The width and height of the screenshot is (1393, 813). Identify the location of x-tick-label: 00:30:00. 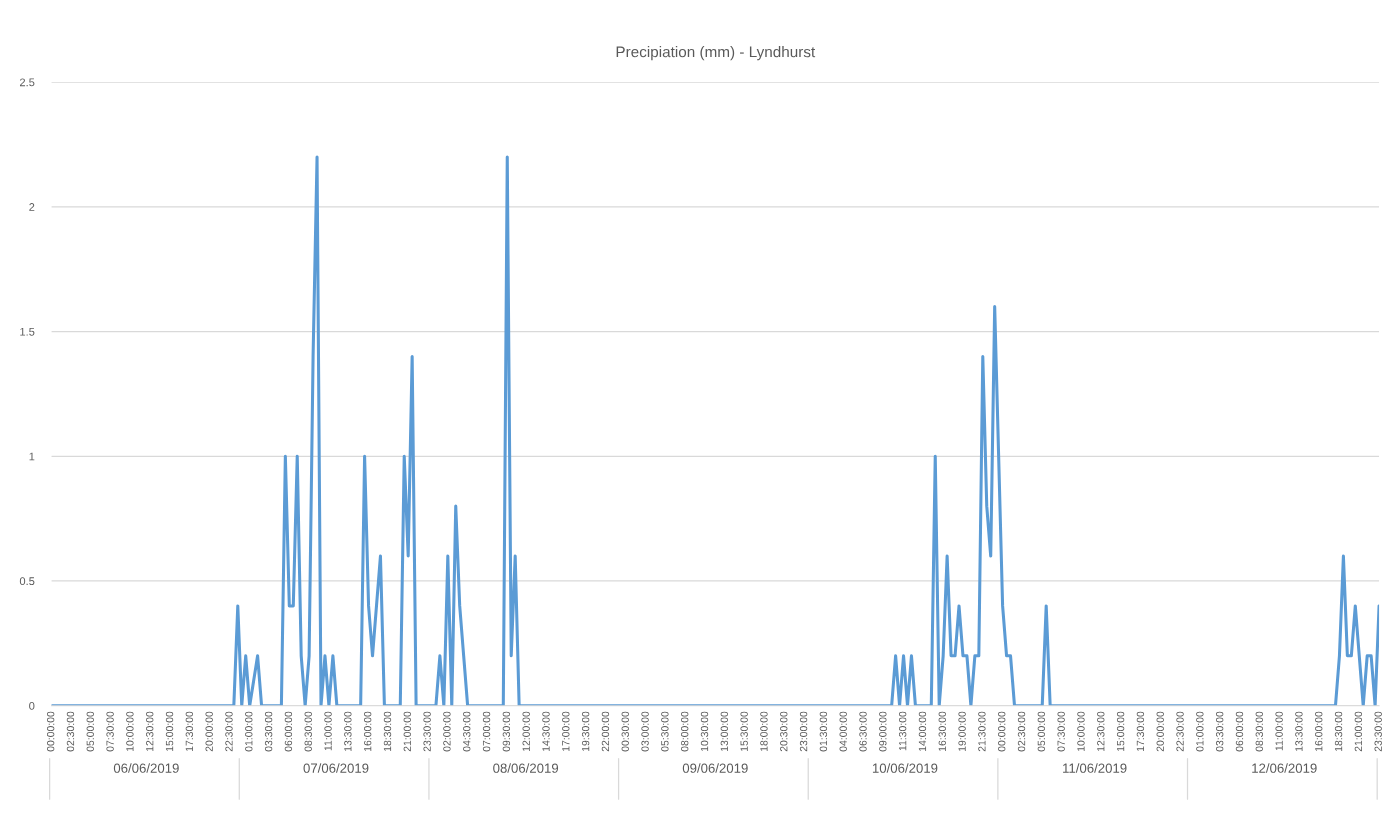
(625, 731).